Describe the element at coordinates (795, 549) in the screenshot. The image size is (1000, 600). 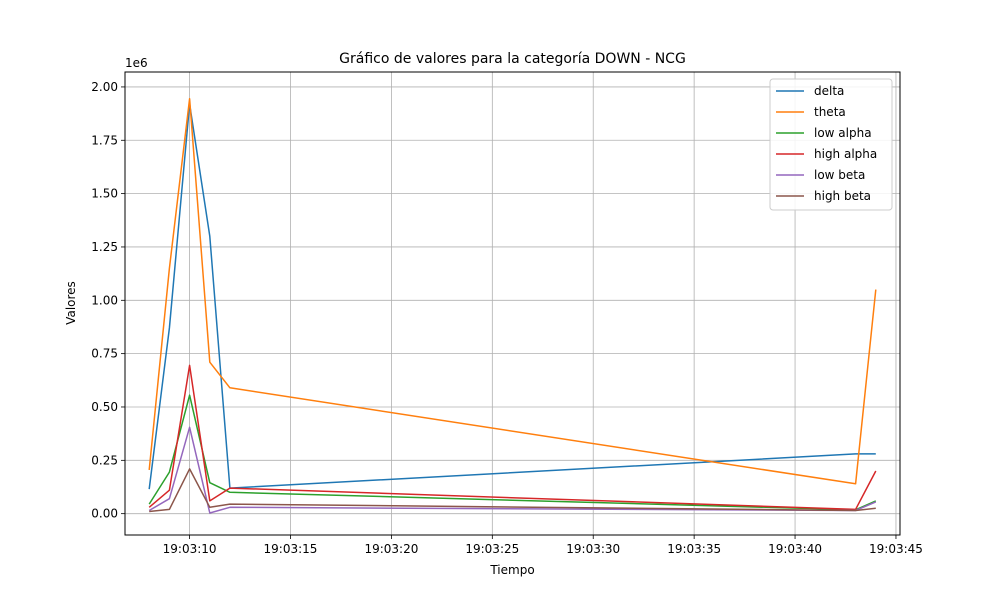
I see `x-tick-label: 19:03:40` at that location.